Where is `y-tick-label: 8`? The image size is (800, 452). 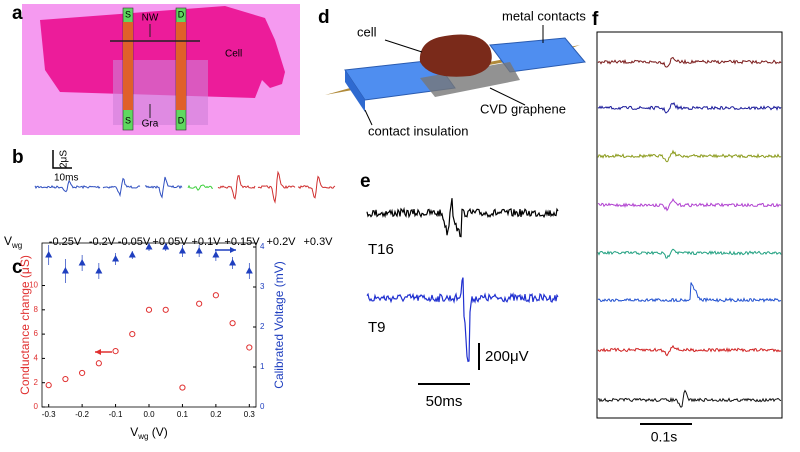
y-tick-label: 8 is located at coordinates (36, 309).